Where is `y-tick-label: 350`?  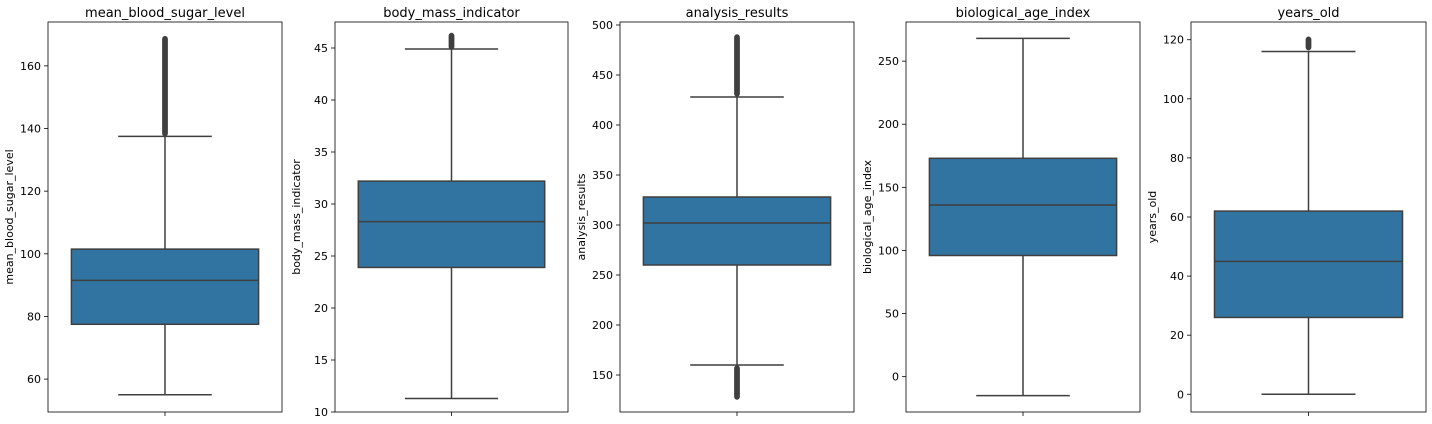 y-tick-label: 350 is located at coordinates (602, 175).